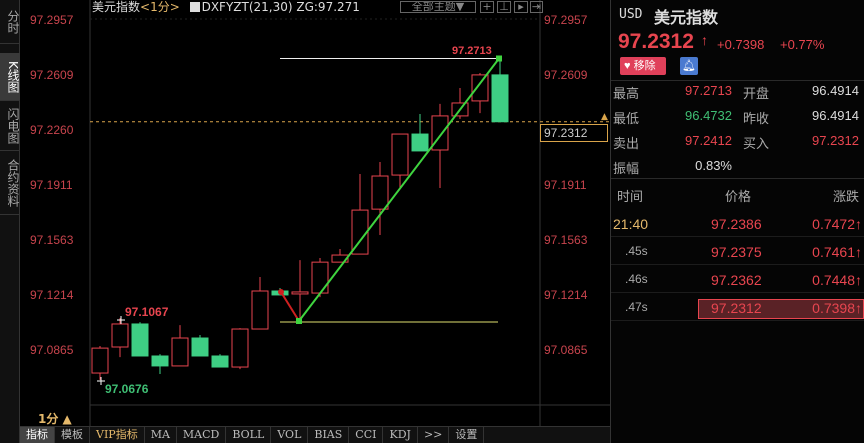 This screenshot has height=443, width=864. What do you see at coordinates (521, 7) in the screenshot?
I see `play-icon: ▸` at bounding box center [521, 7].